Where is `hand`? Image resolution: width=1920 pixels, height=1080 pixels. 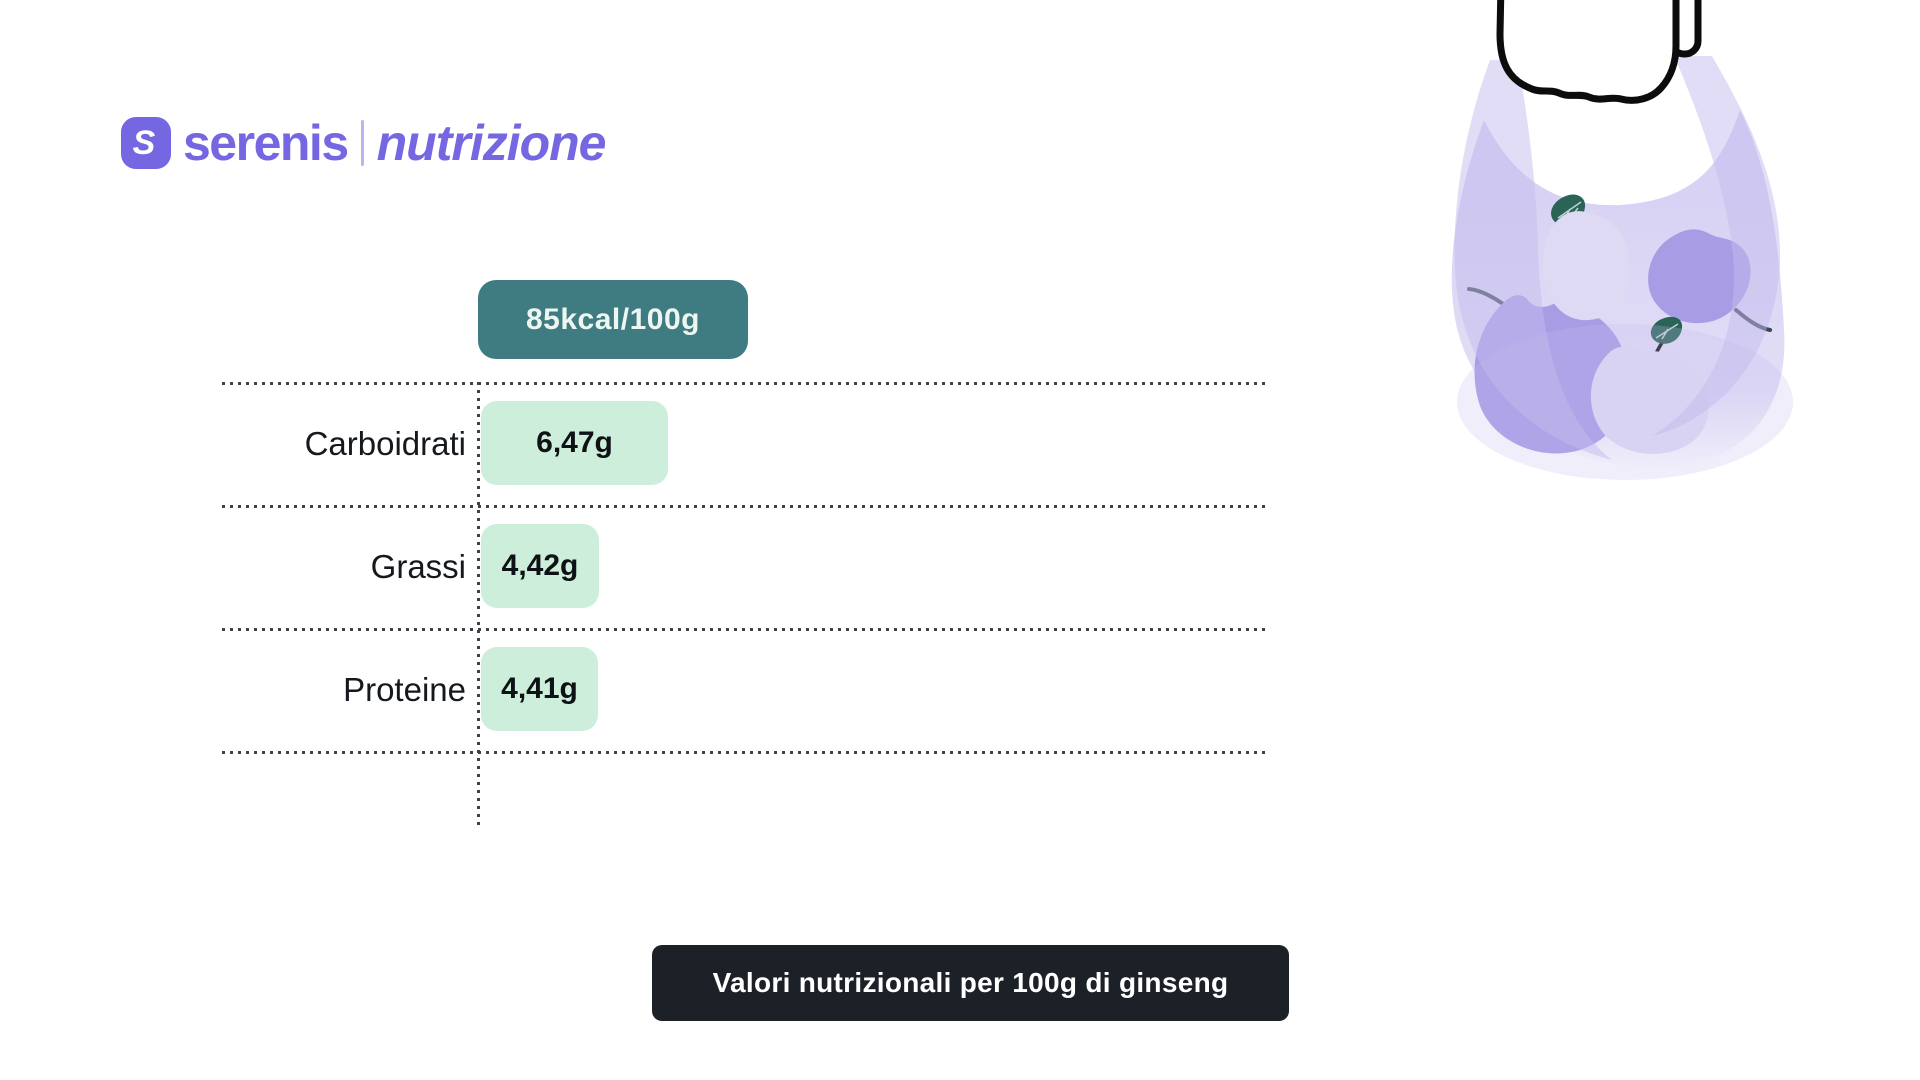
hand is located at coordinates (1599, 52).